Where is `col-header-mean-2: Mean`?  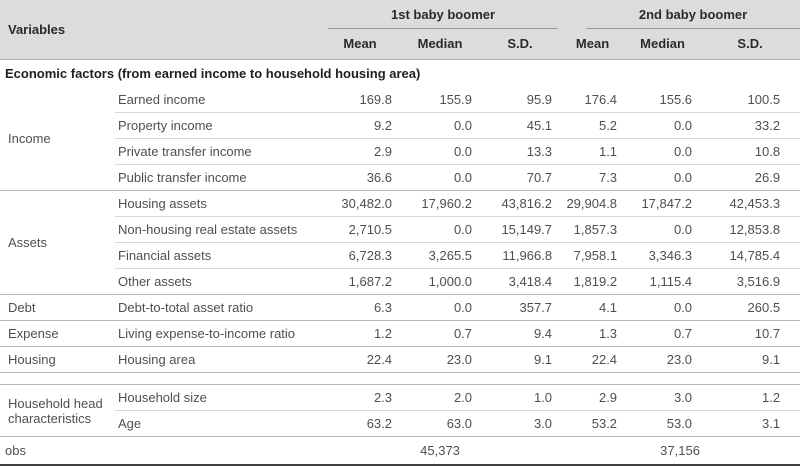 col-header-mean-2: Mean is located at coordinates (593, 44).